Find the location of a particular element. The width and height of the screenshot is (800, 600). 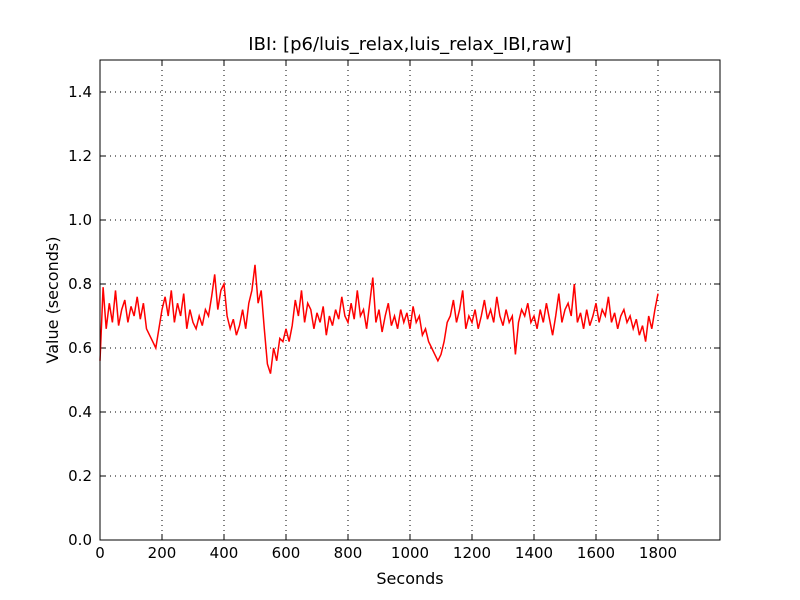

y-tick-label: 0.0 is located at coordinates (80, 540).